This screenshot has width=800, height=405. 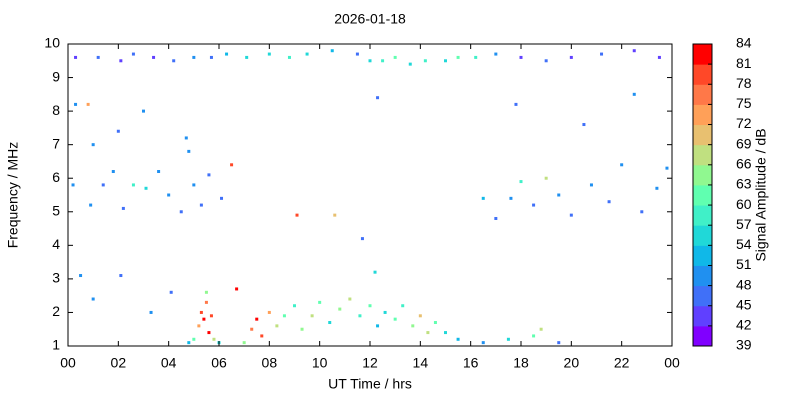 What do you see at coordinates (68, 363) in the screenshot?
I see `x-tick-label: 00` at bounding box center [68, 363].